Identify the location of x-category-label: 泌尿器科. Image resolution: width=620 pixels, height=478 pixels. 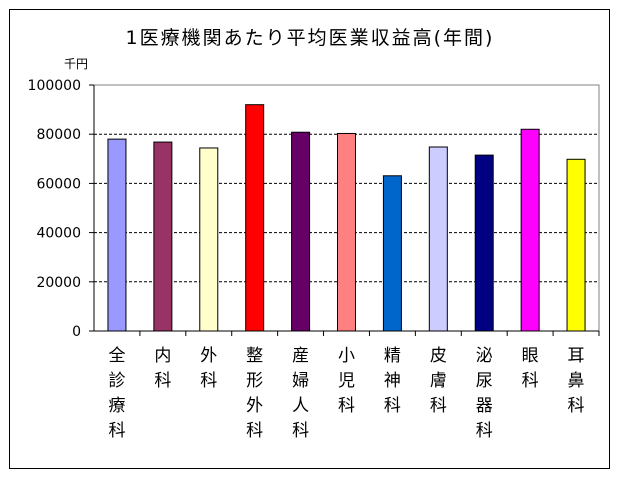
(484, 393).